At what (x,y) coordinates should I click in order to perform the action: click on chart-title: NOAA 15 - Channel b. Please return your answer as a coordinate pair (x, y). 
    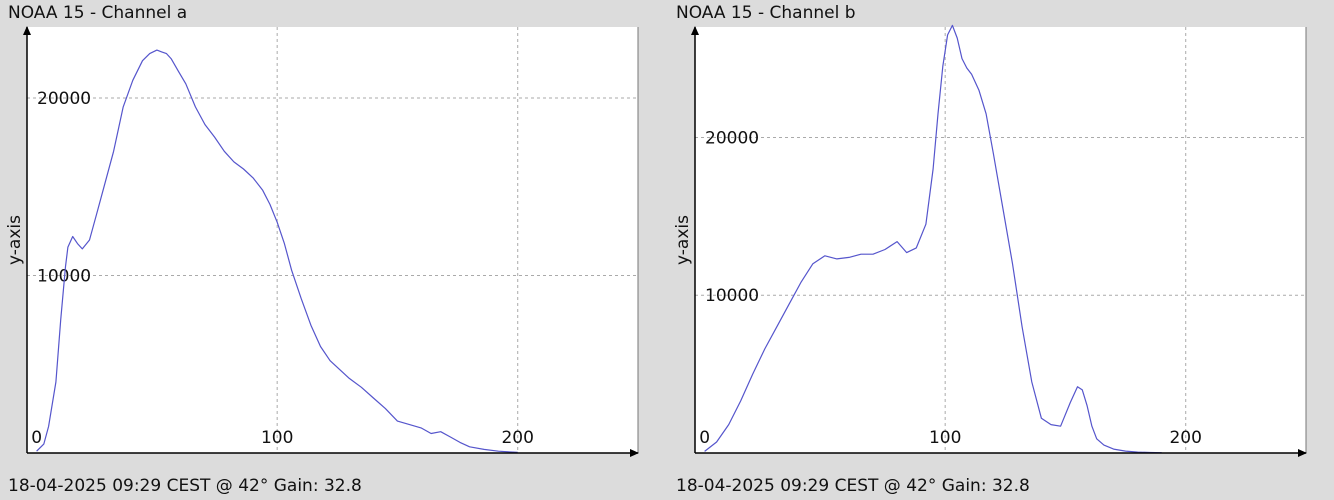
    Looking at the image, I should click on (766, 13).